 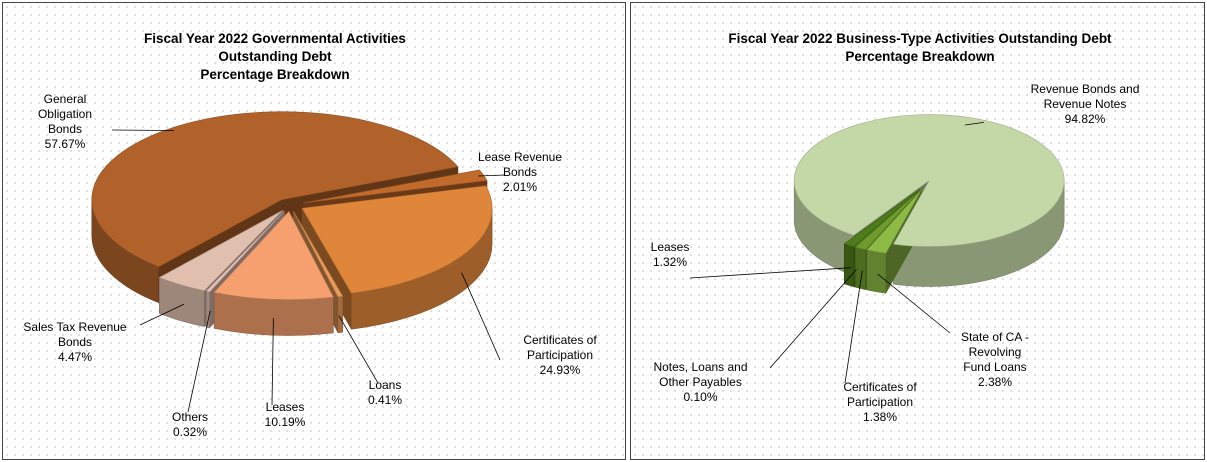 What do you see at coordinates (385, 385) in the screenshot?
I see `slice-name: Loans` at bounding box center [385, 385].